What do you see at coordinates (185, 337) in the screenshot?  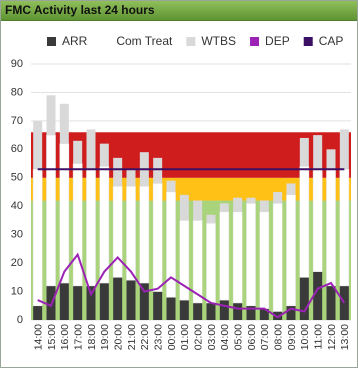 I see `x-tick-label: 01:00` at bounding box center [185, 337].